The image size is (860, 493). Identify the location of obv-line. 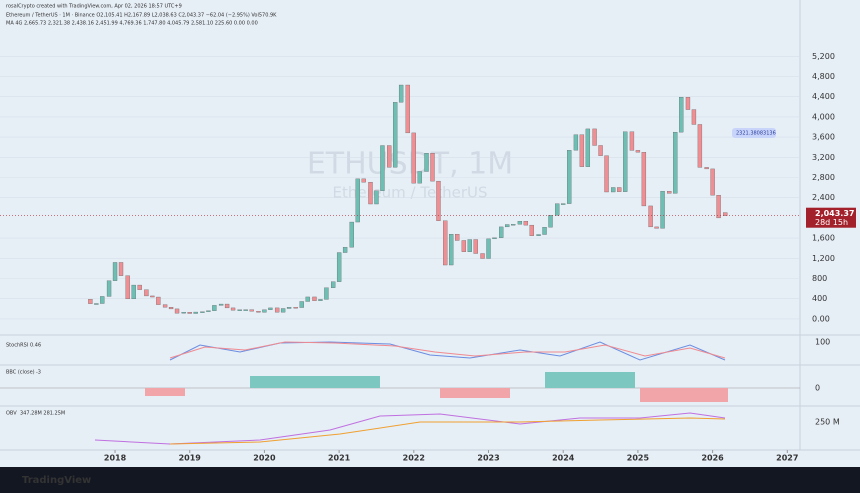
(410, 428).